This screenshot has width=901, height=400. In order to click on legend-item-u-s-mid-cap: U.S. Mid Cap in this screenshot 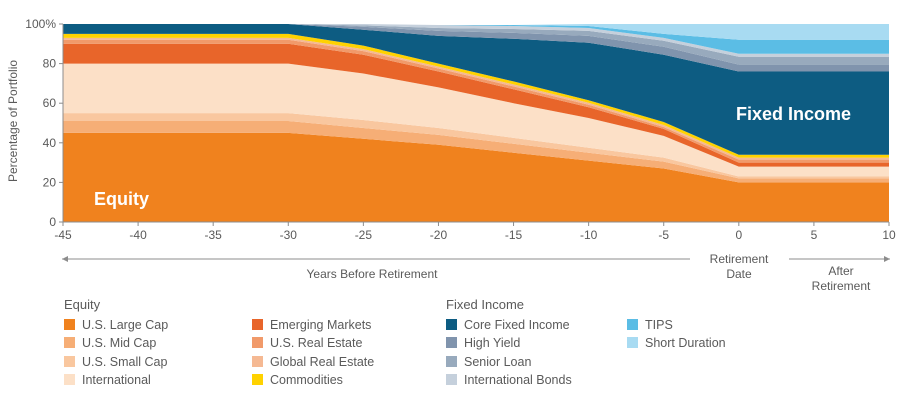, I will do `click(110, 343)`.